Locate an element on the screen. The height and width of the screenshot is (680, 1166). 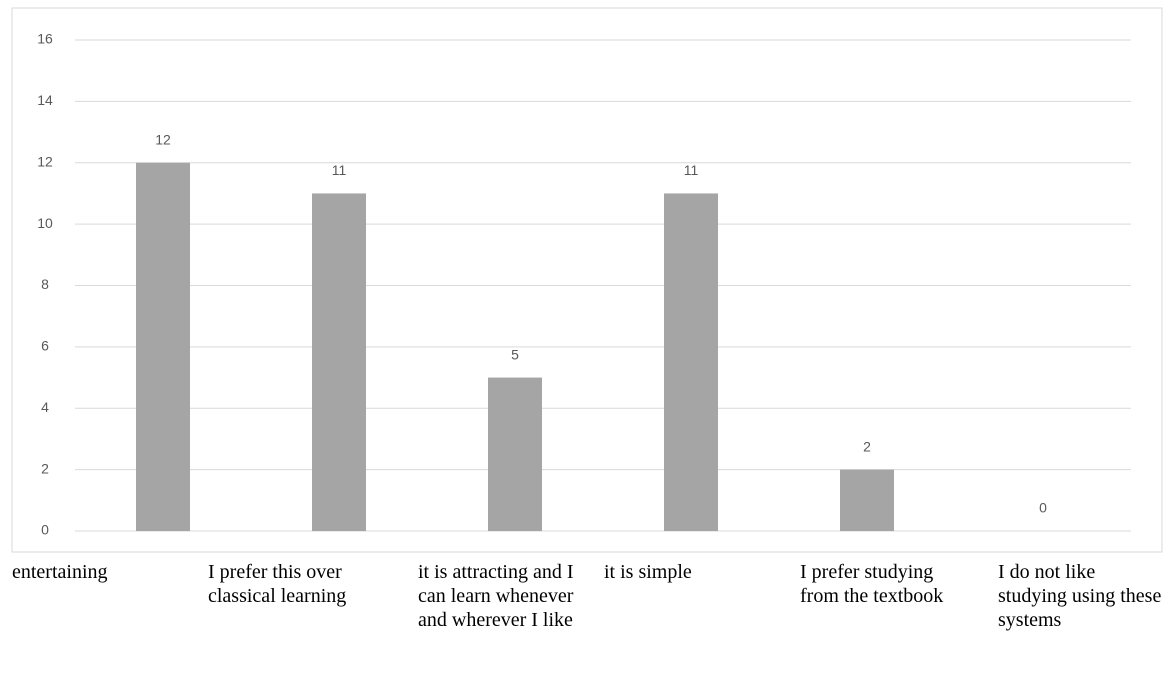
y-tick-label: 2 is located at coordinates (45, 468).